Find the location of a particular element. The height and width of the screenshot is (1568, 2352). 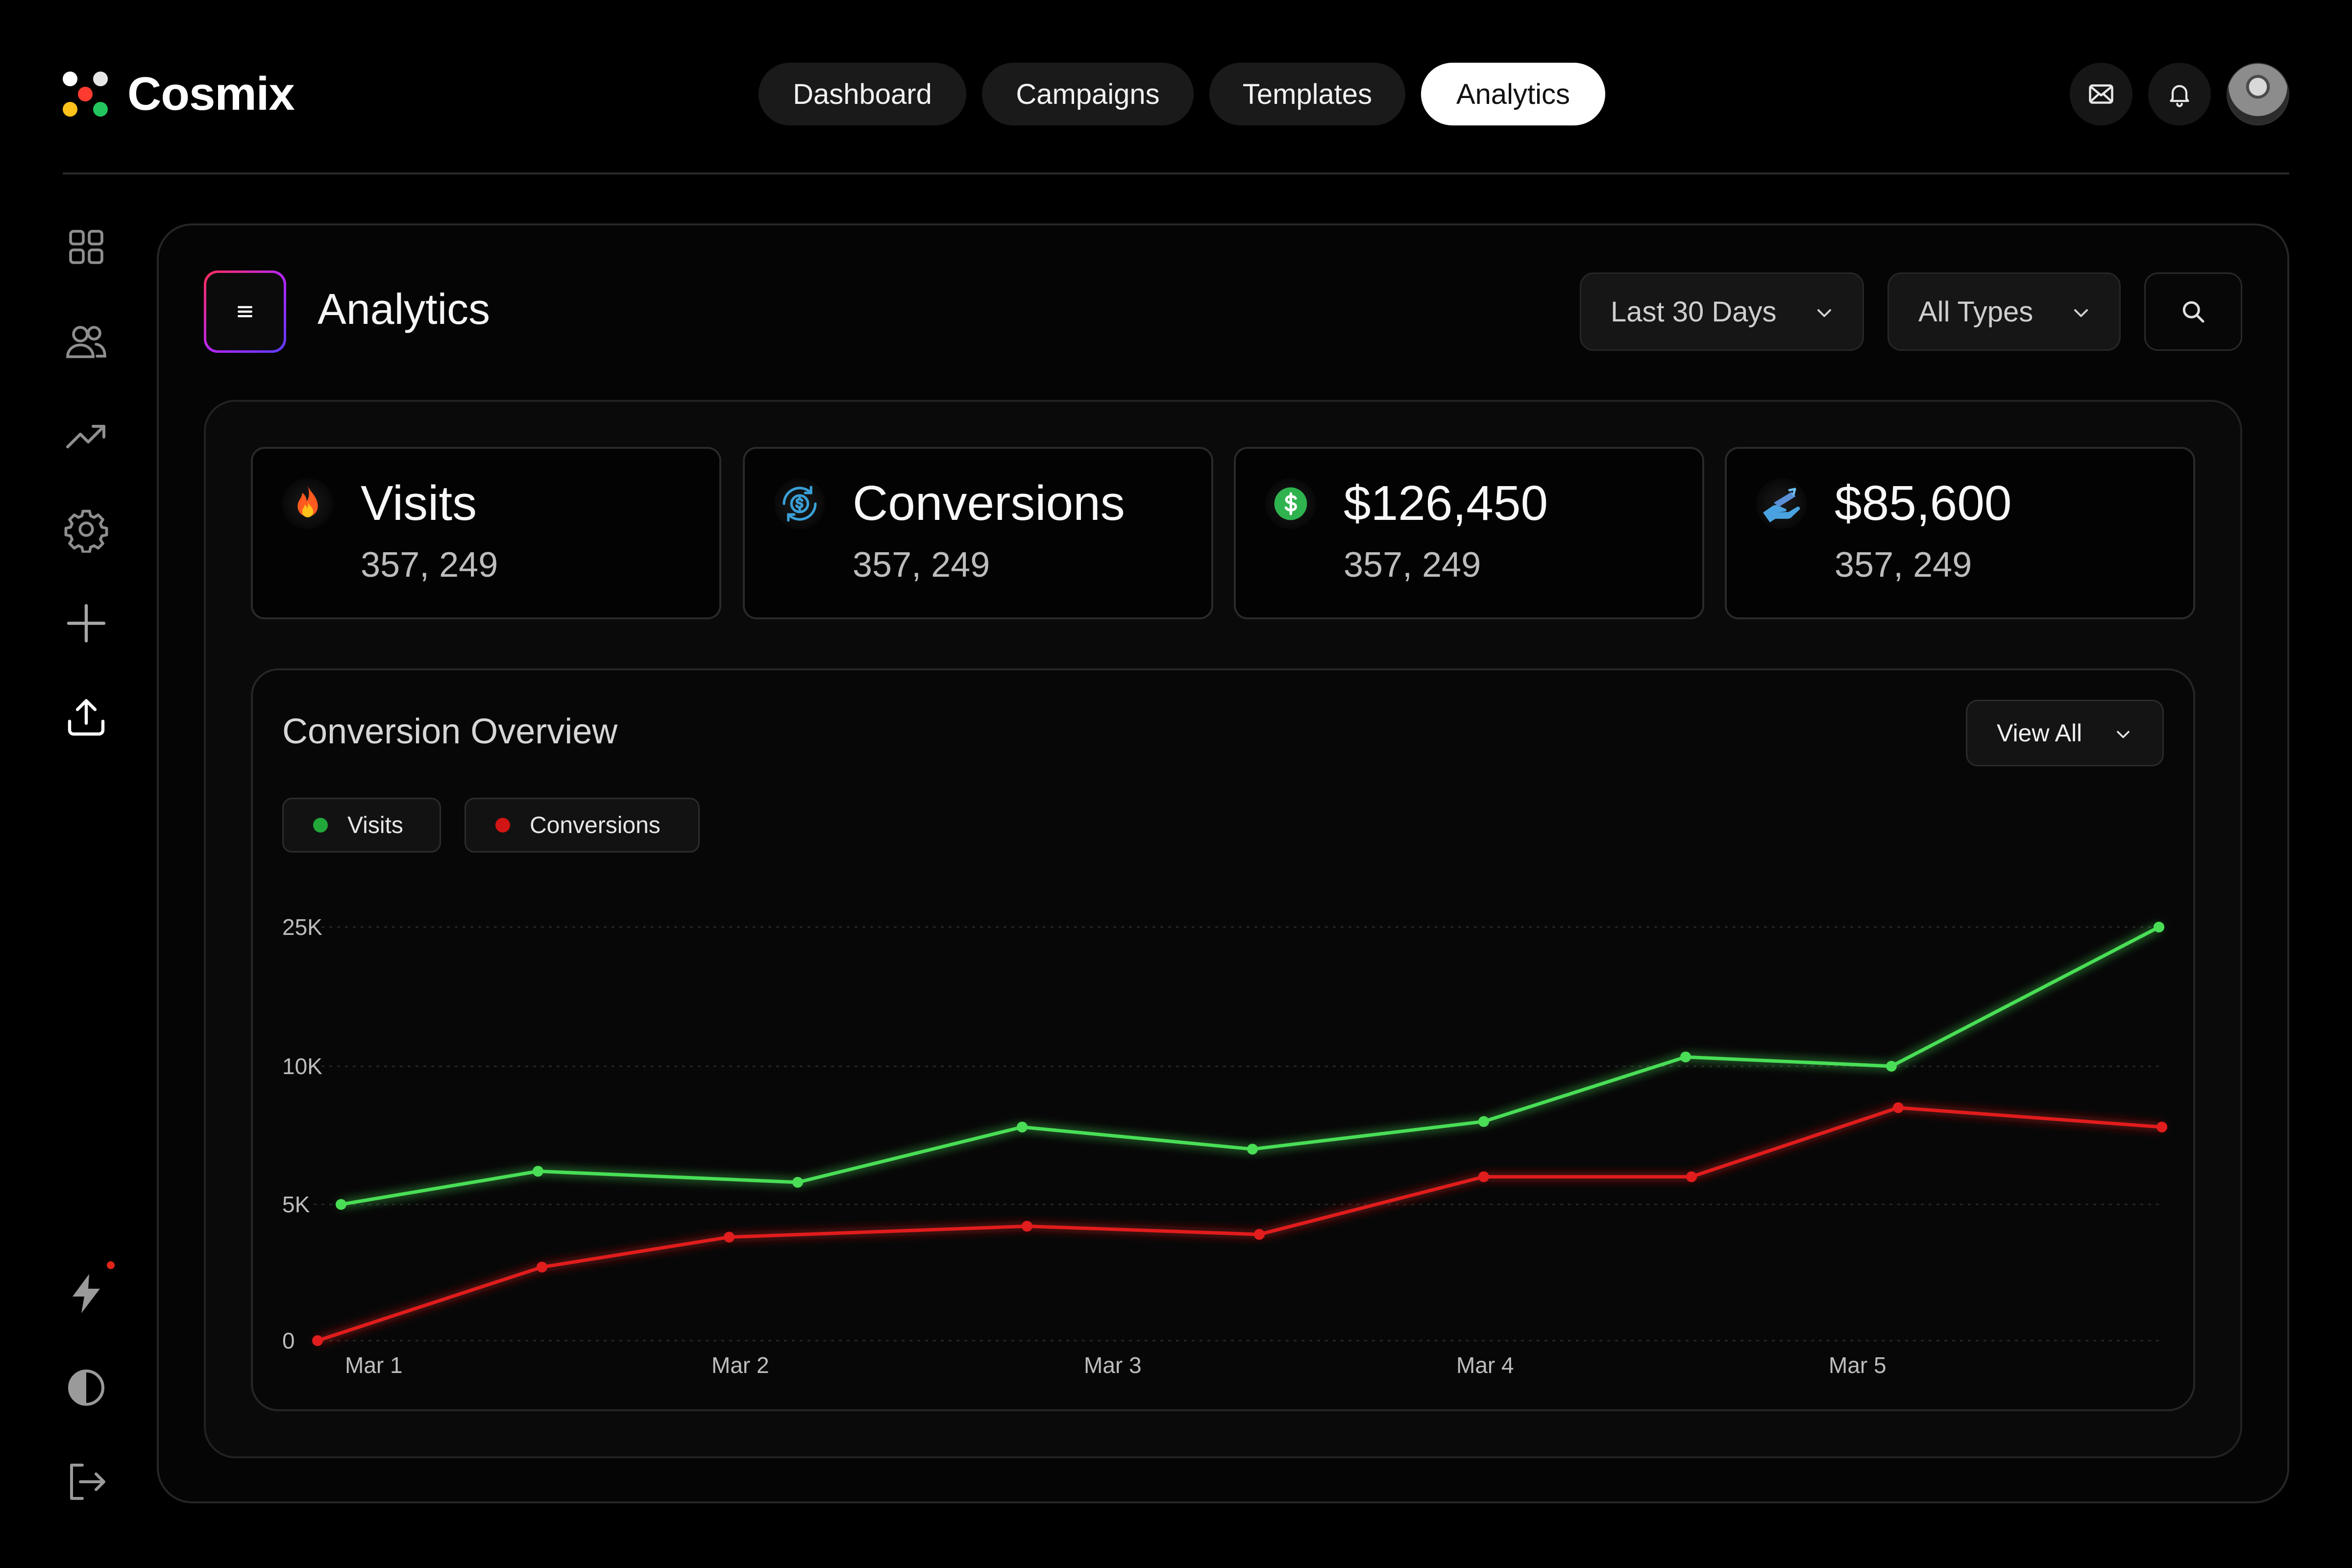

x-tick-label: Mar 3 is located at coordinates (1113, 1365).